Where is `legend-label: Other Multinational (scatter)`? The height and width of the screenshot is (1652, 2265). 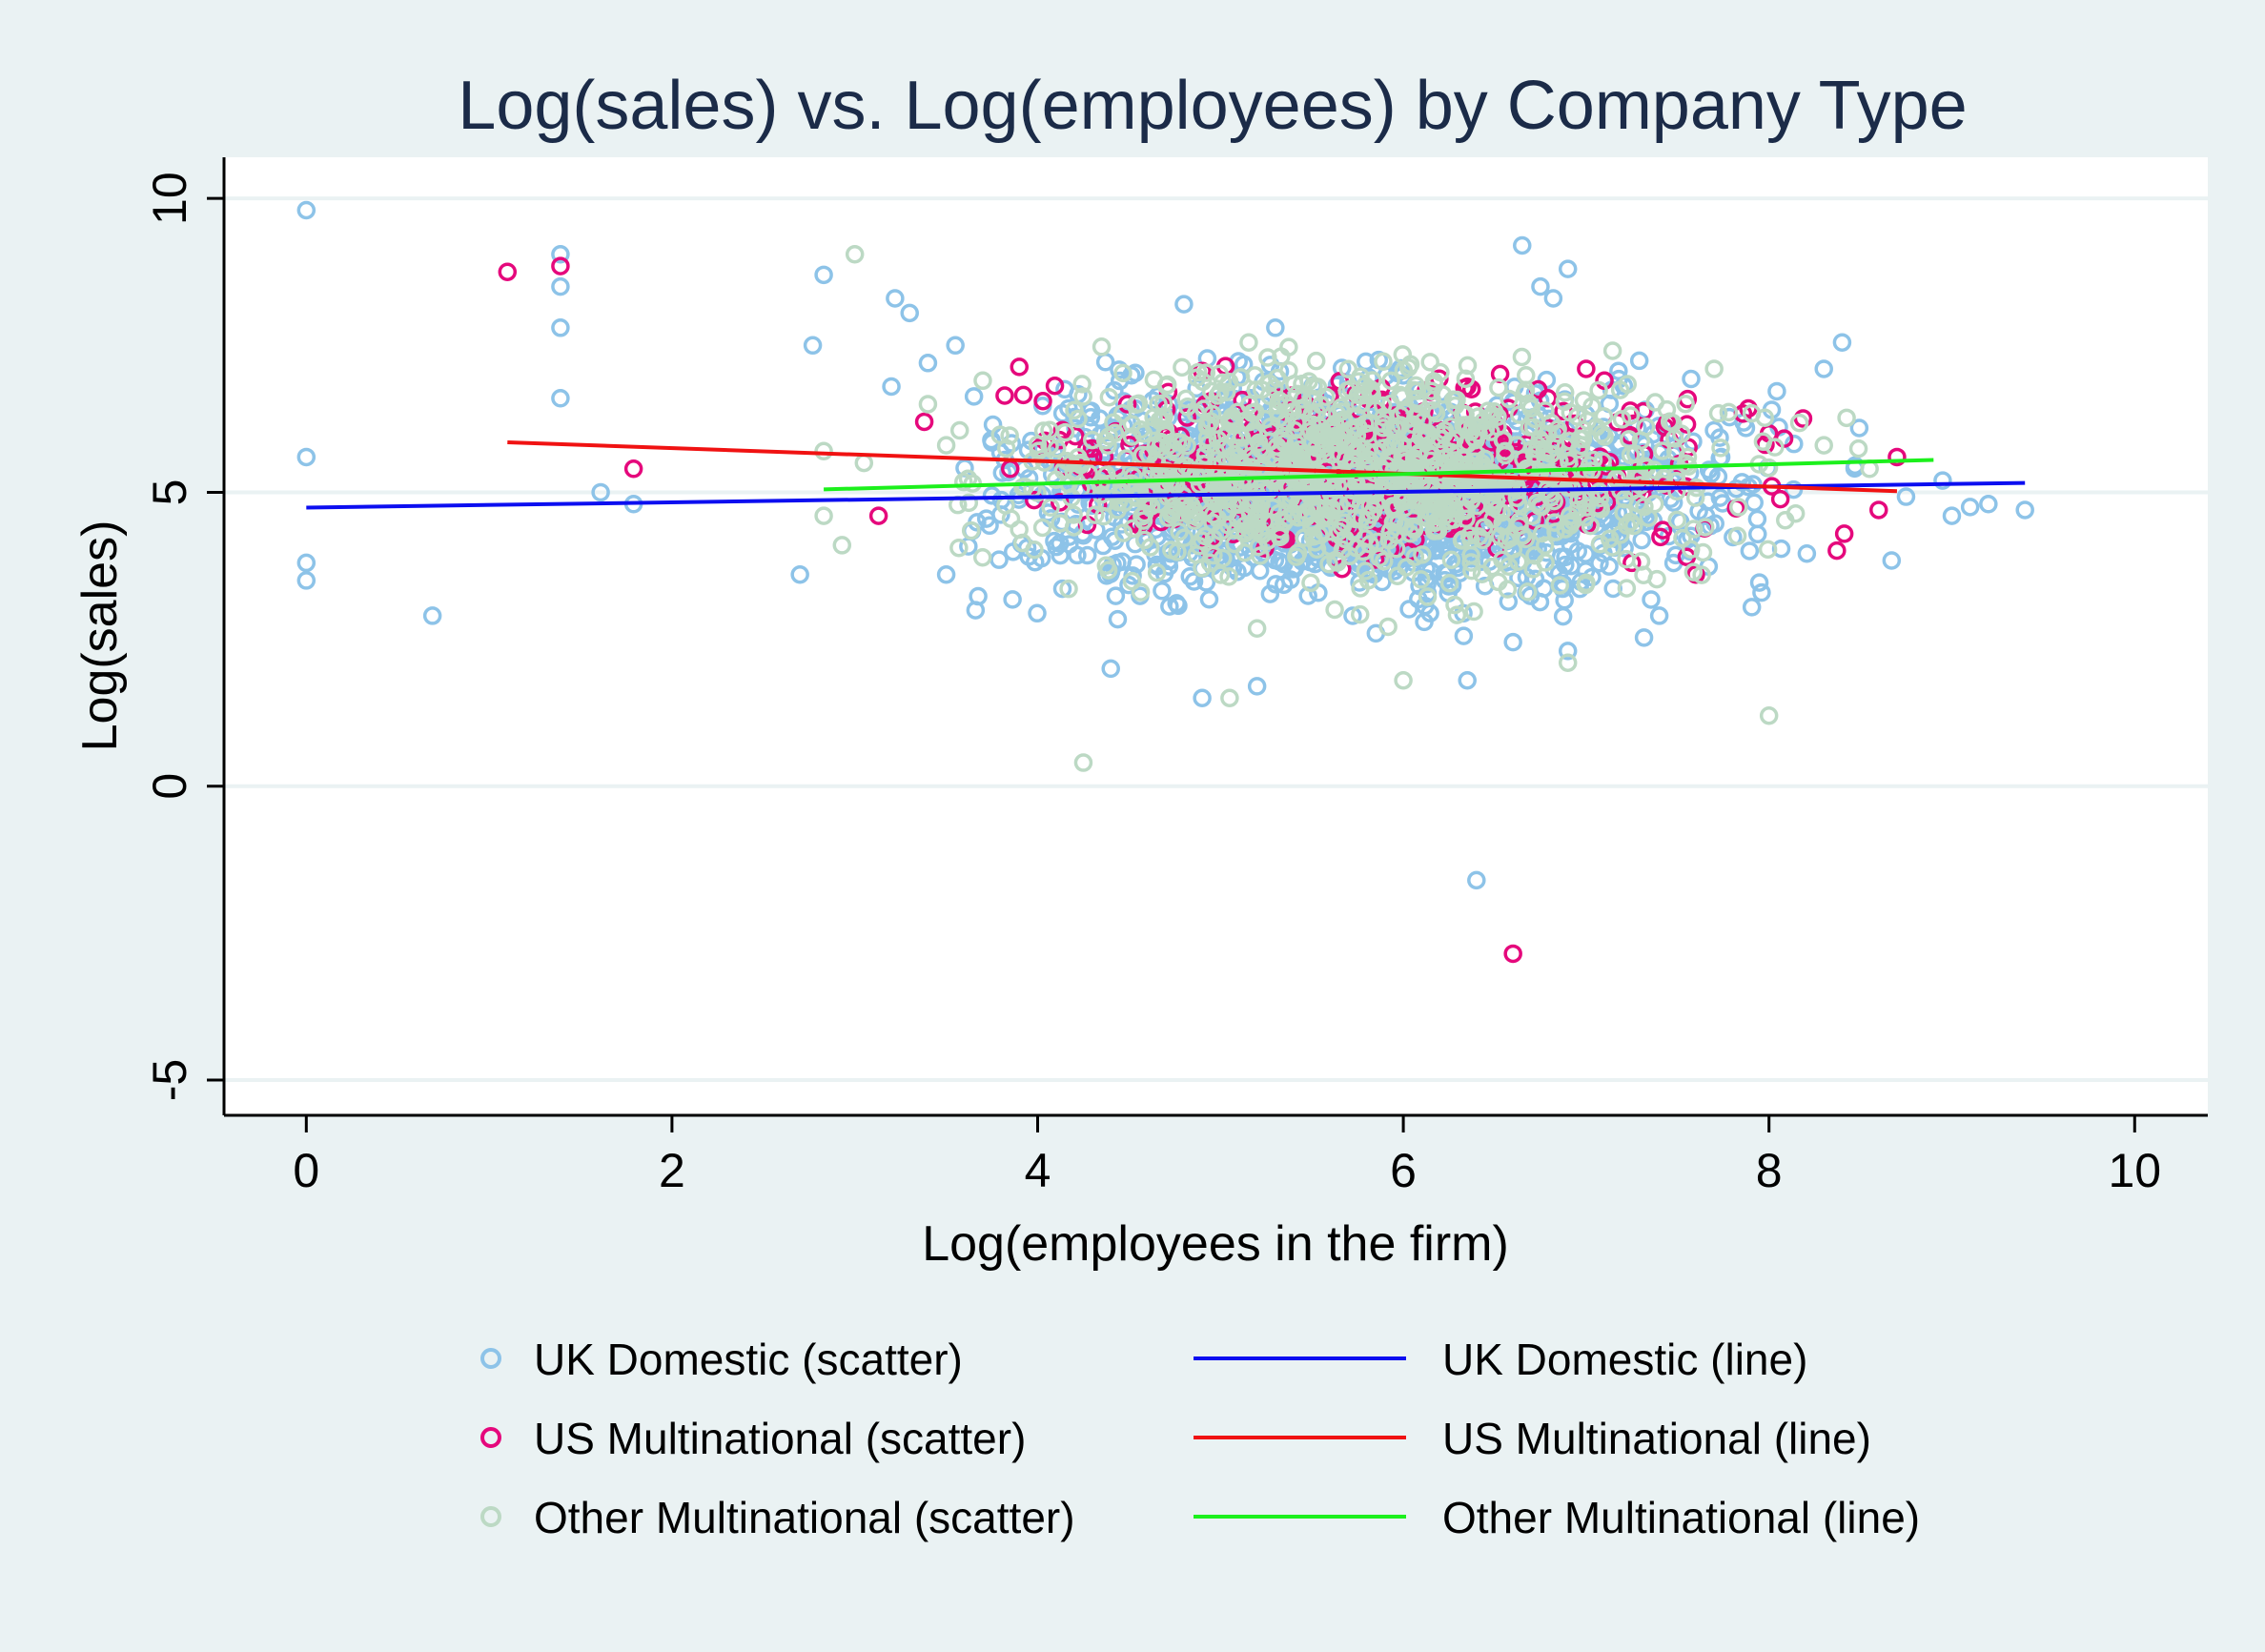
legend-label: Other Multinational (scatter) is located at coordinates (804, 1517).